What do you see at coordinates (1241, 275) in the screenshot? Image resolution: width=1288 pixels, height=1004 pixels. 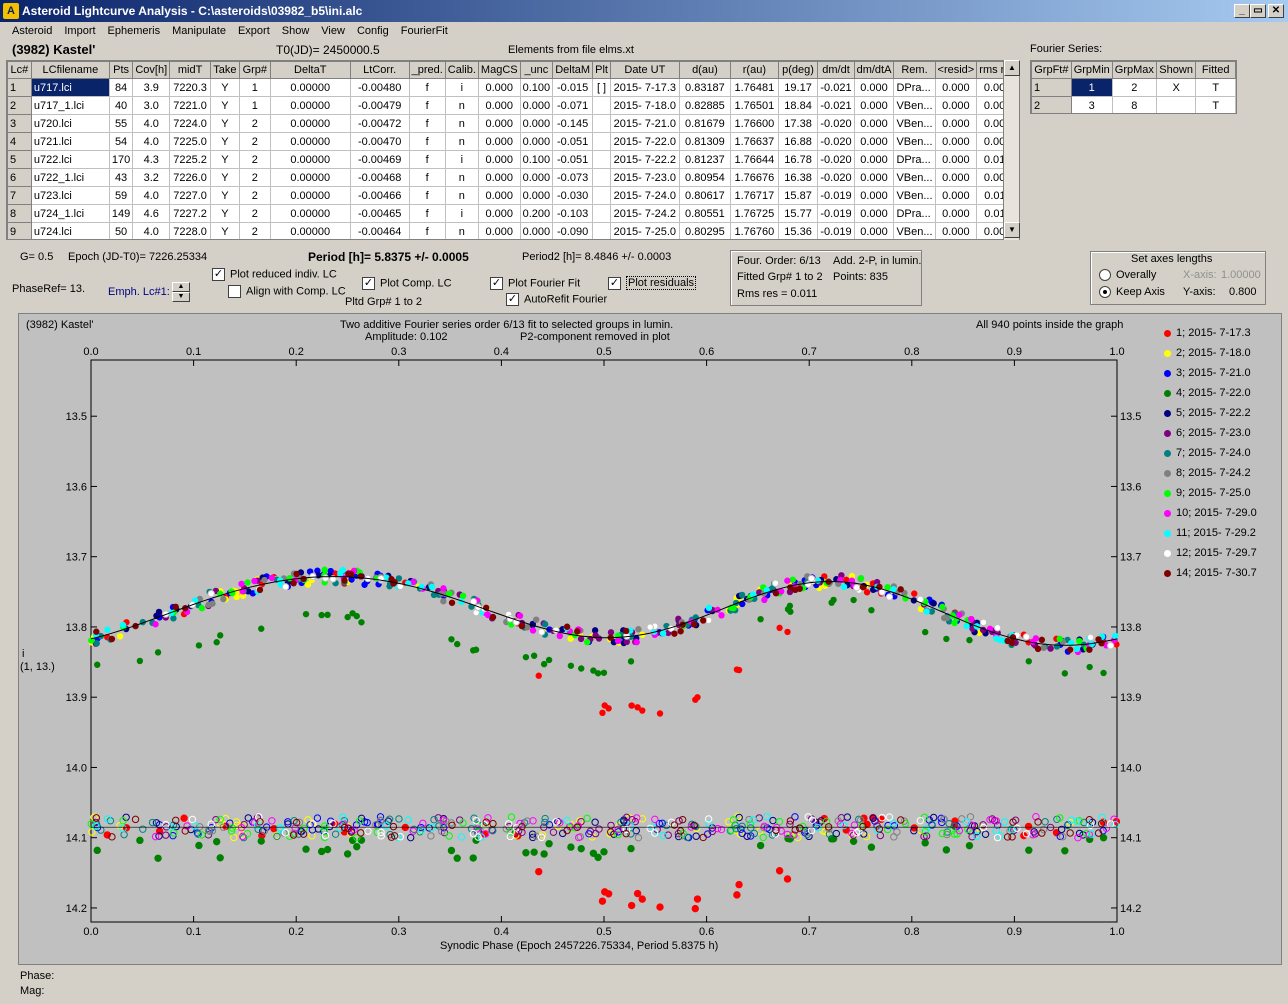 I see `x-axis-value: 1.00000` at bounding box center [1241, 275].